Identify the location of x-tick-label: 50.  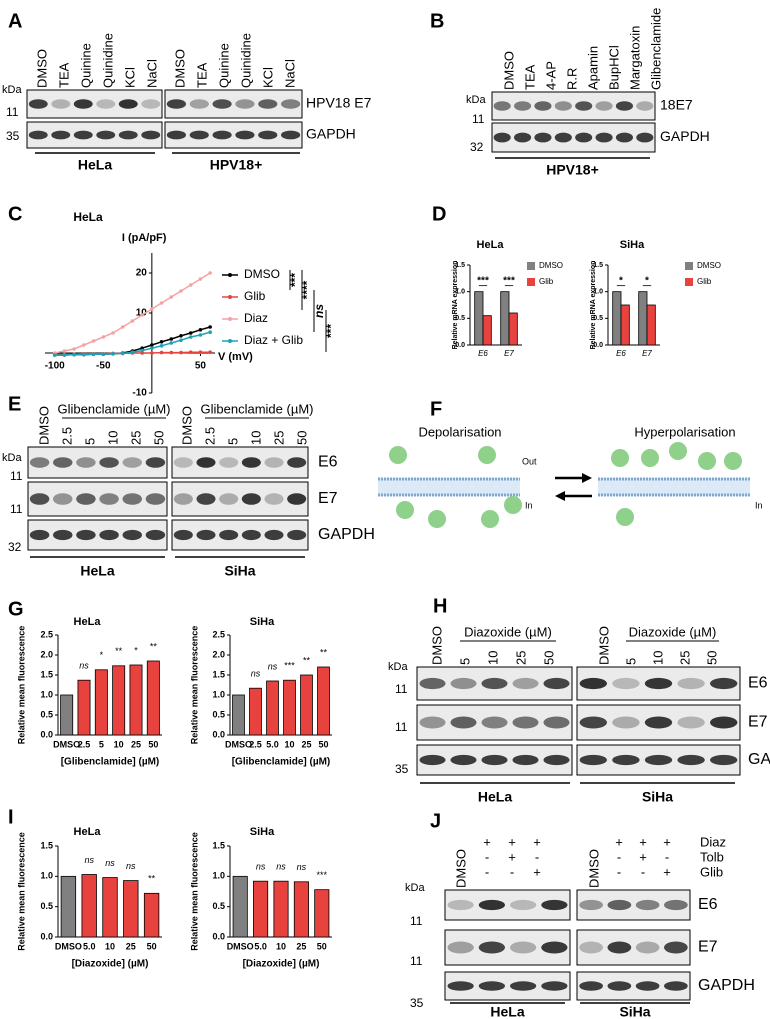
(201, 366).